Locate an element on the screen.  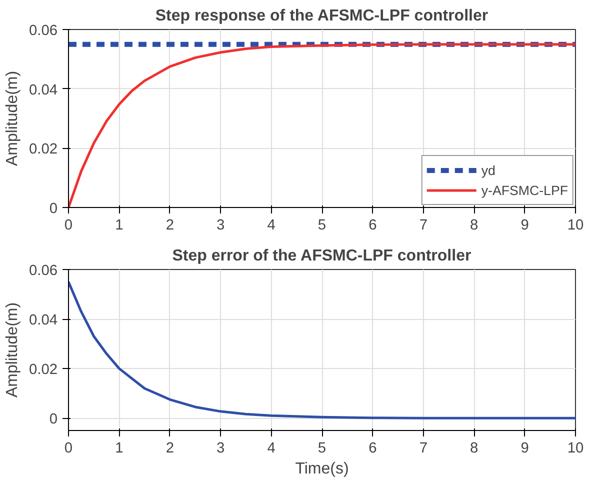
legend-label: y-AFSMC-LPF is located at coordinates (524, 190).